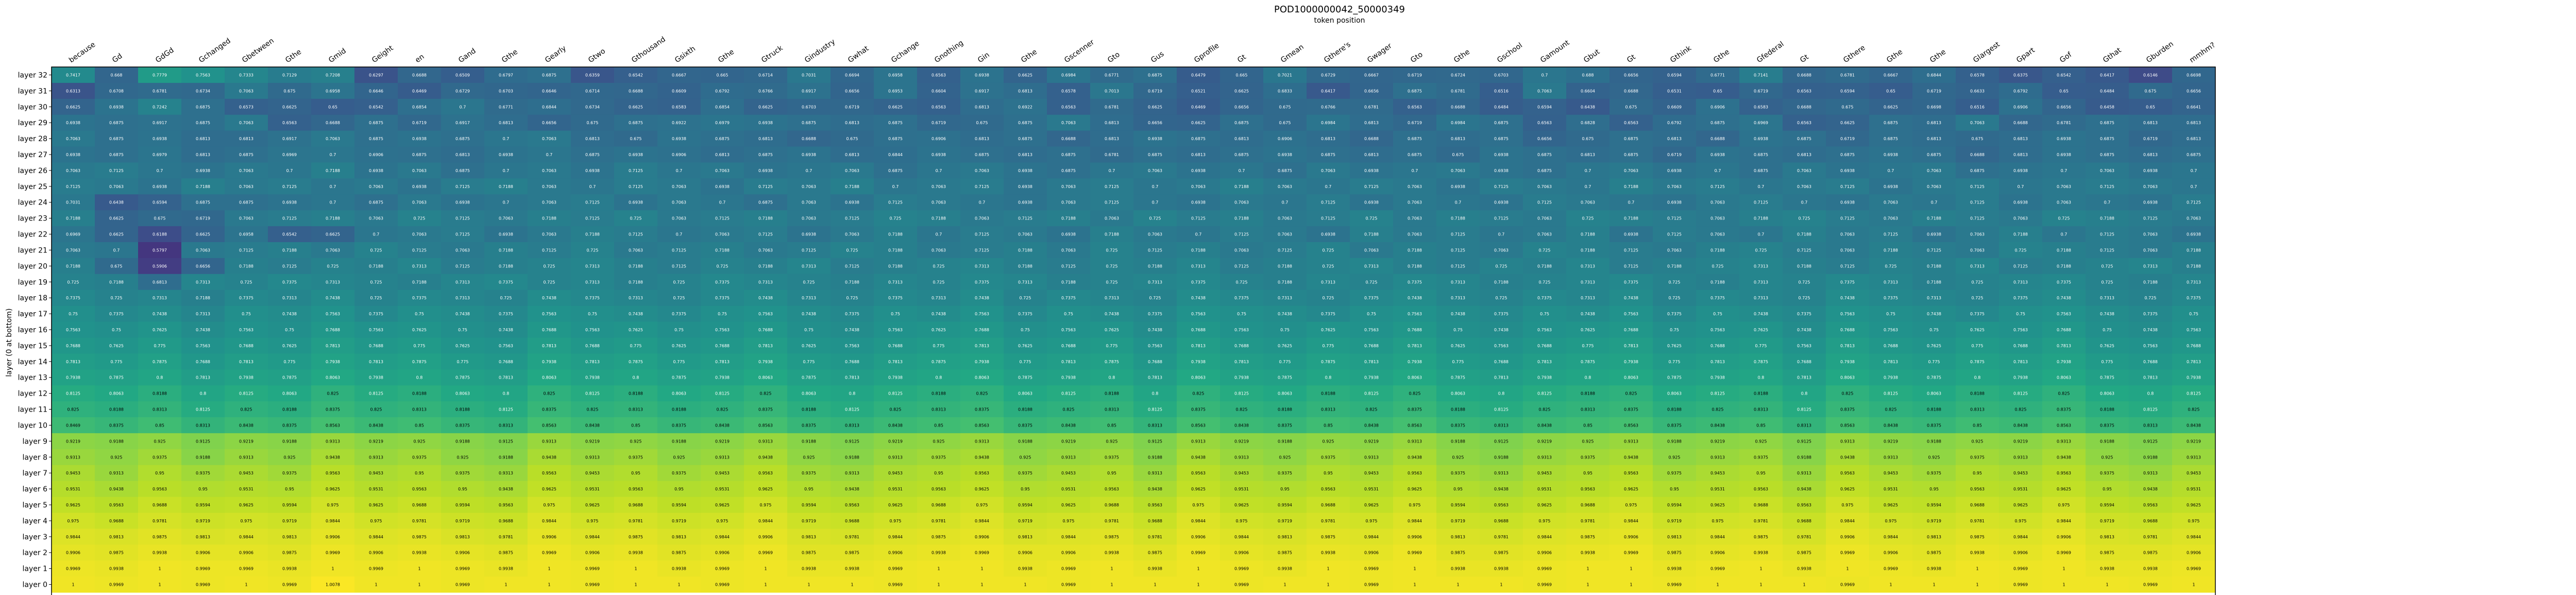 The height and width of the screenshot is (595, 2576). I want to click on cell-value-label: 0.6688, so click(333, 123).